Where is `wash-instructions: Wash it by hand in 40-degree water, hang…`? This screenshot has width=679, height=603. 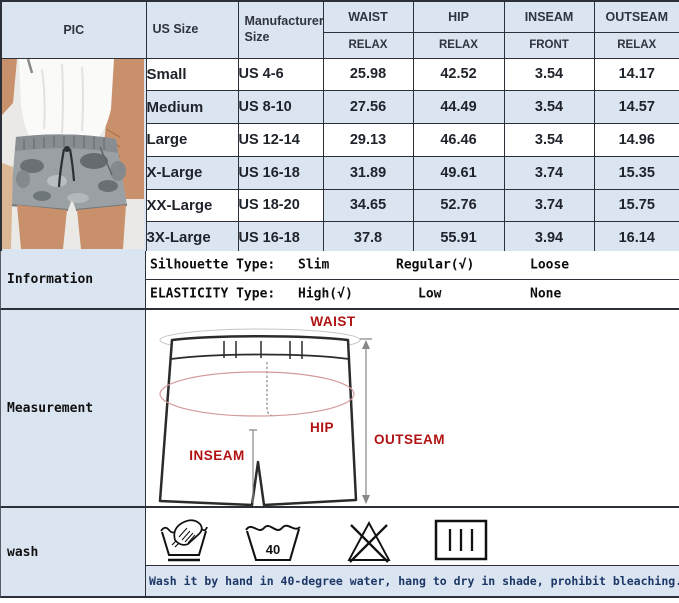 wash-instructions: Wash it by hand in 40-degree water, hang… is located at coordinates (412, 580).